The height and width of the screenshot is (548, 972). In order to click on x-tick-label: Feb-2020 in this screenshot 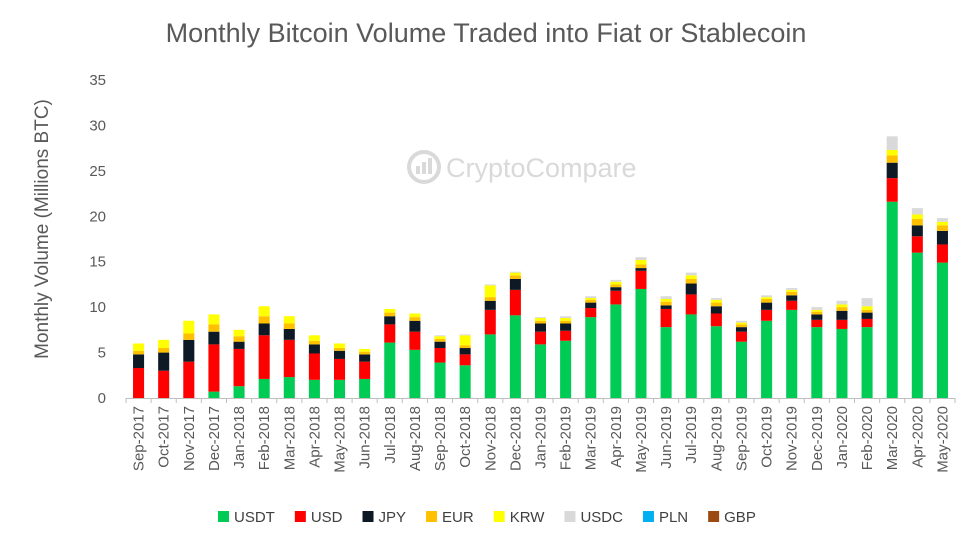, I will do `click(867, 438)`.